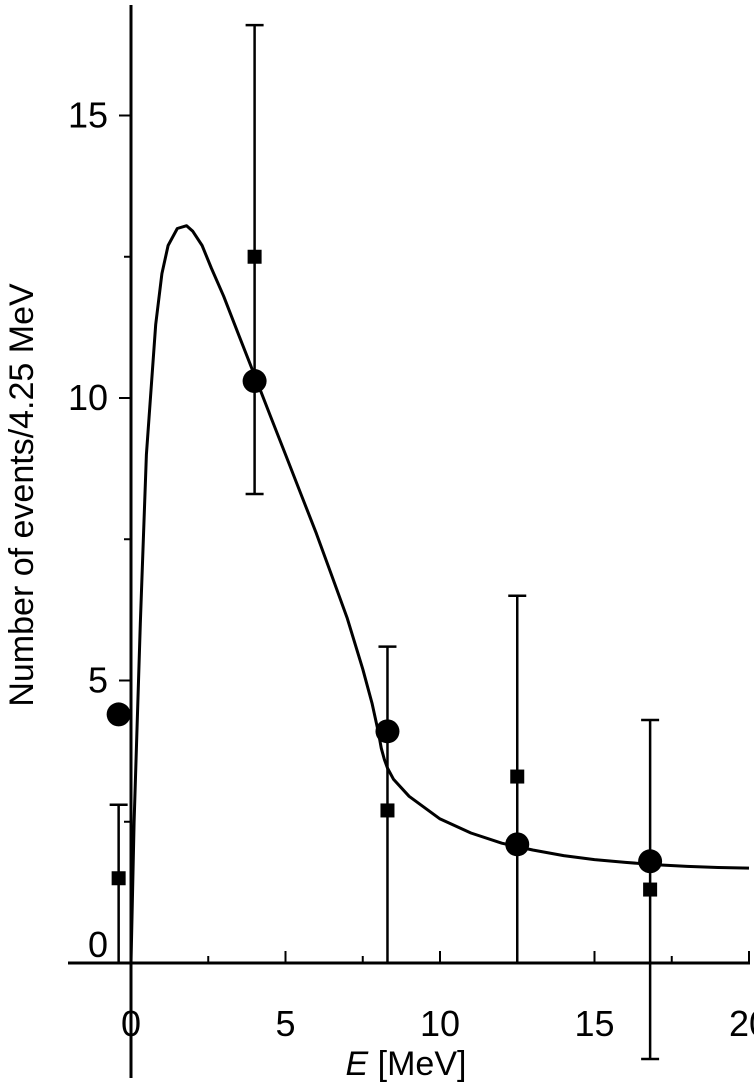  Describe the element at coordinates (594, 1023) in the screenshot. I see `x-tick-label: 15` at that location.